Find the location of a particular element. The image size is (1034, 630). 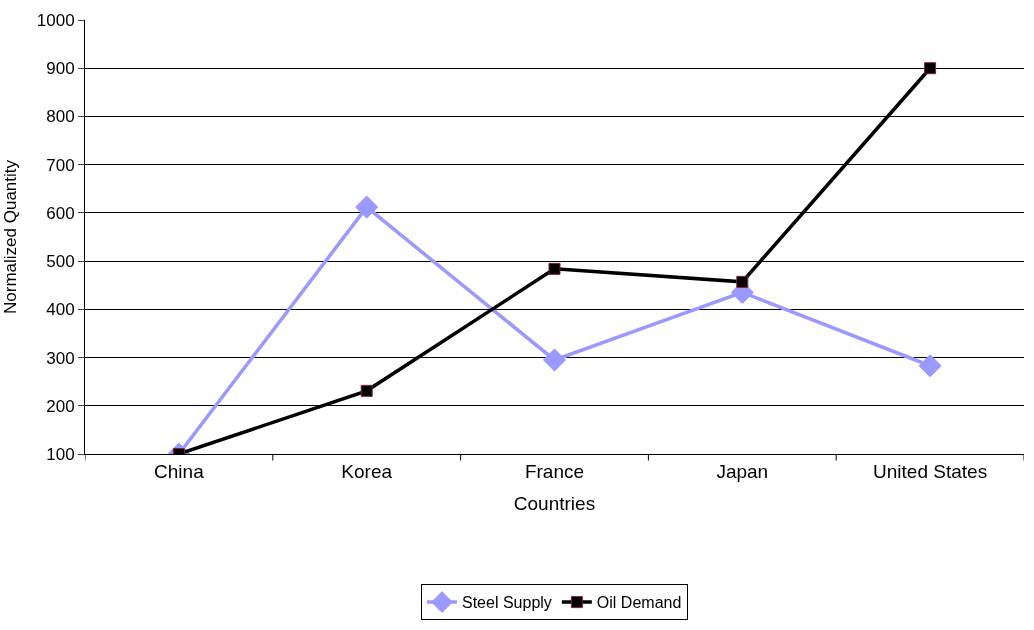

x-tick-label: France is located at coordinates (554, 471).